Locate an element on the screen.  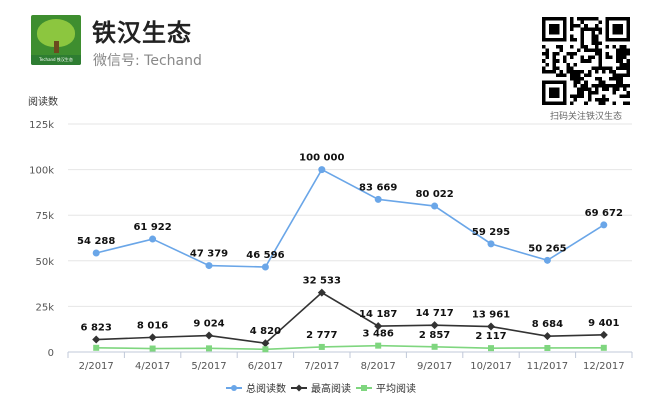
data-label: 100 000 is located at coordinates (321, 158).